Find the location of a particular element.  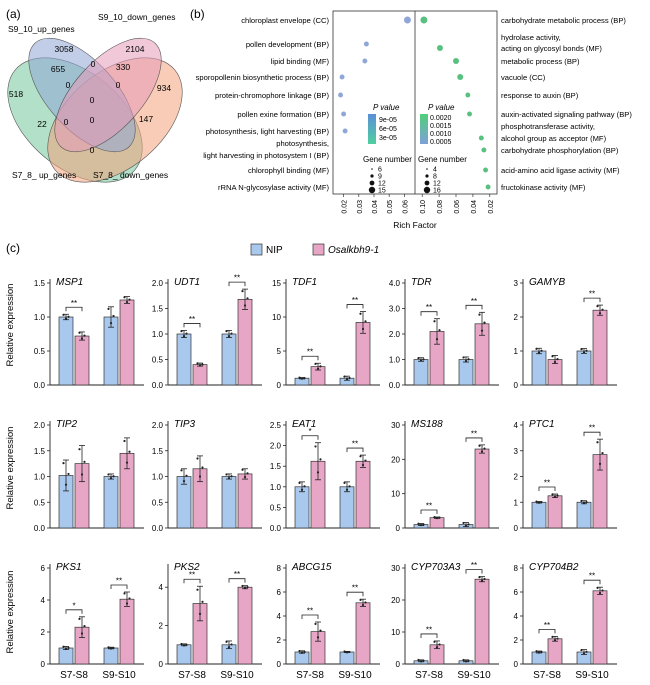

left-term-label: chloroplast envelope (CC) is located at coordinates (285, 20).